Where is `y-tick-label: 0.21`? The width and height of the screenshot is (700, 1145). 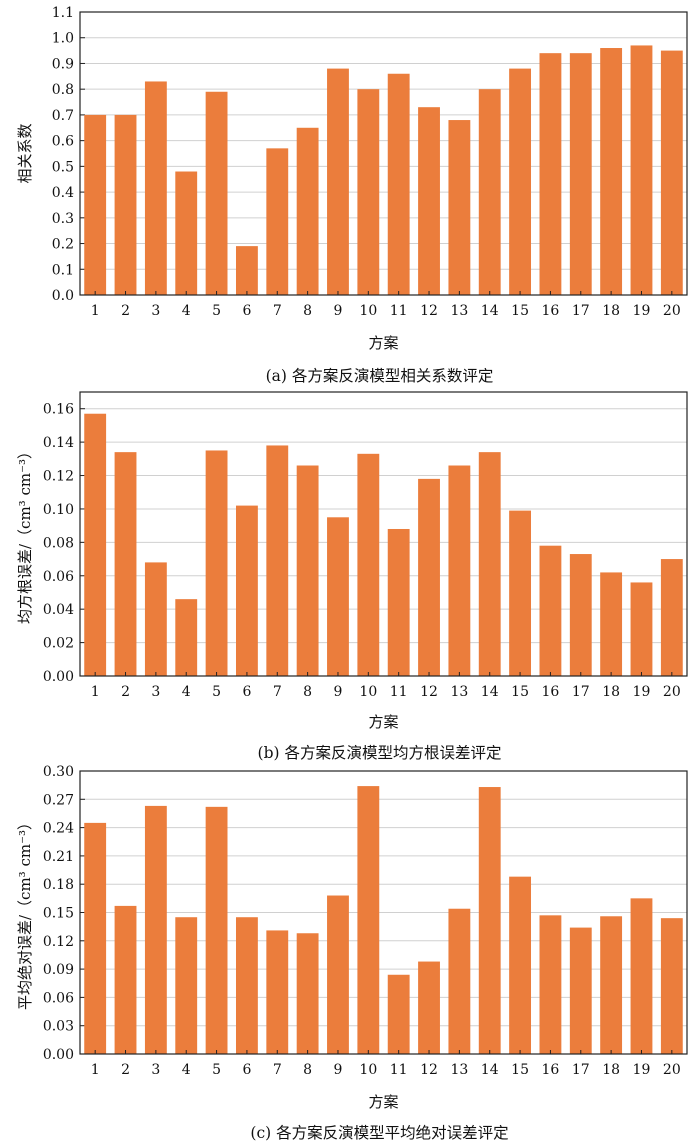 y-tick-label: 0.21 is located at coordinates (58, 857).